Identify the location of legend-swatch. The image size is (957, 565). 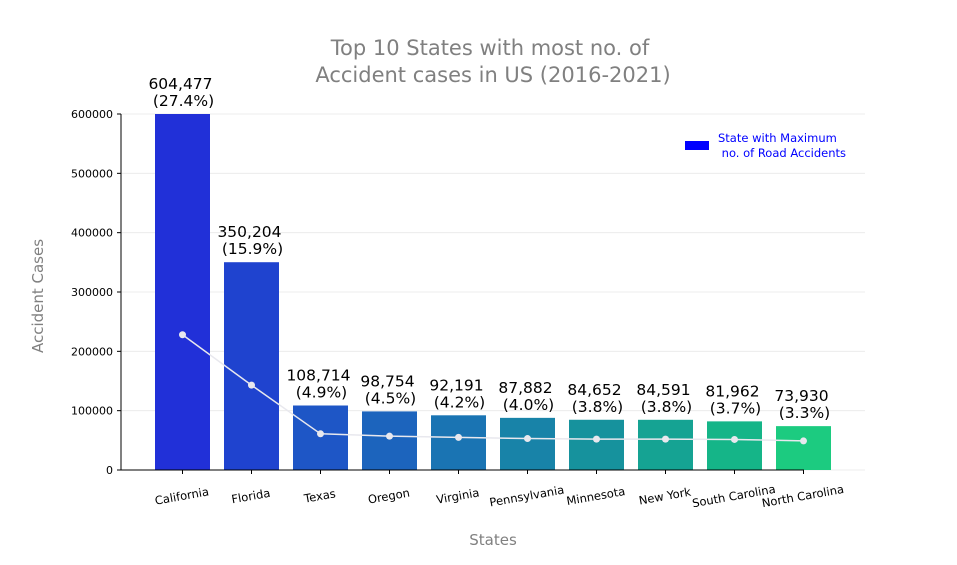
(697, 145).